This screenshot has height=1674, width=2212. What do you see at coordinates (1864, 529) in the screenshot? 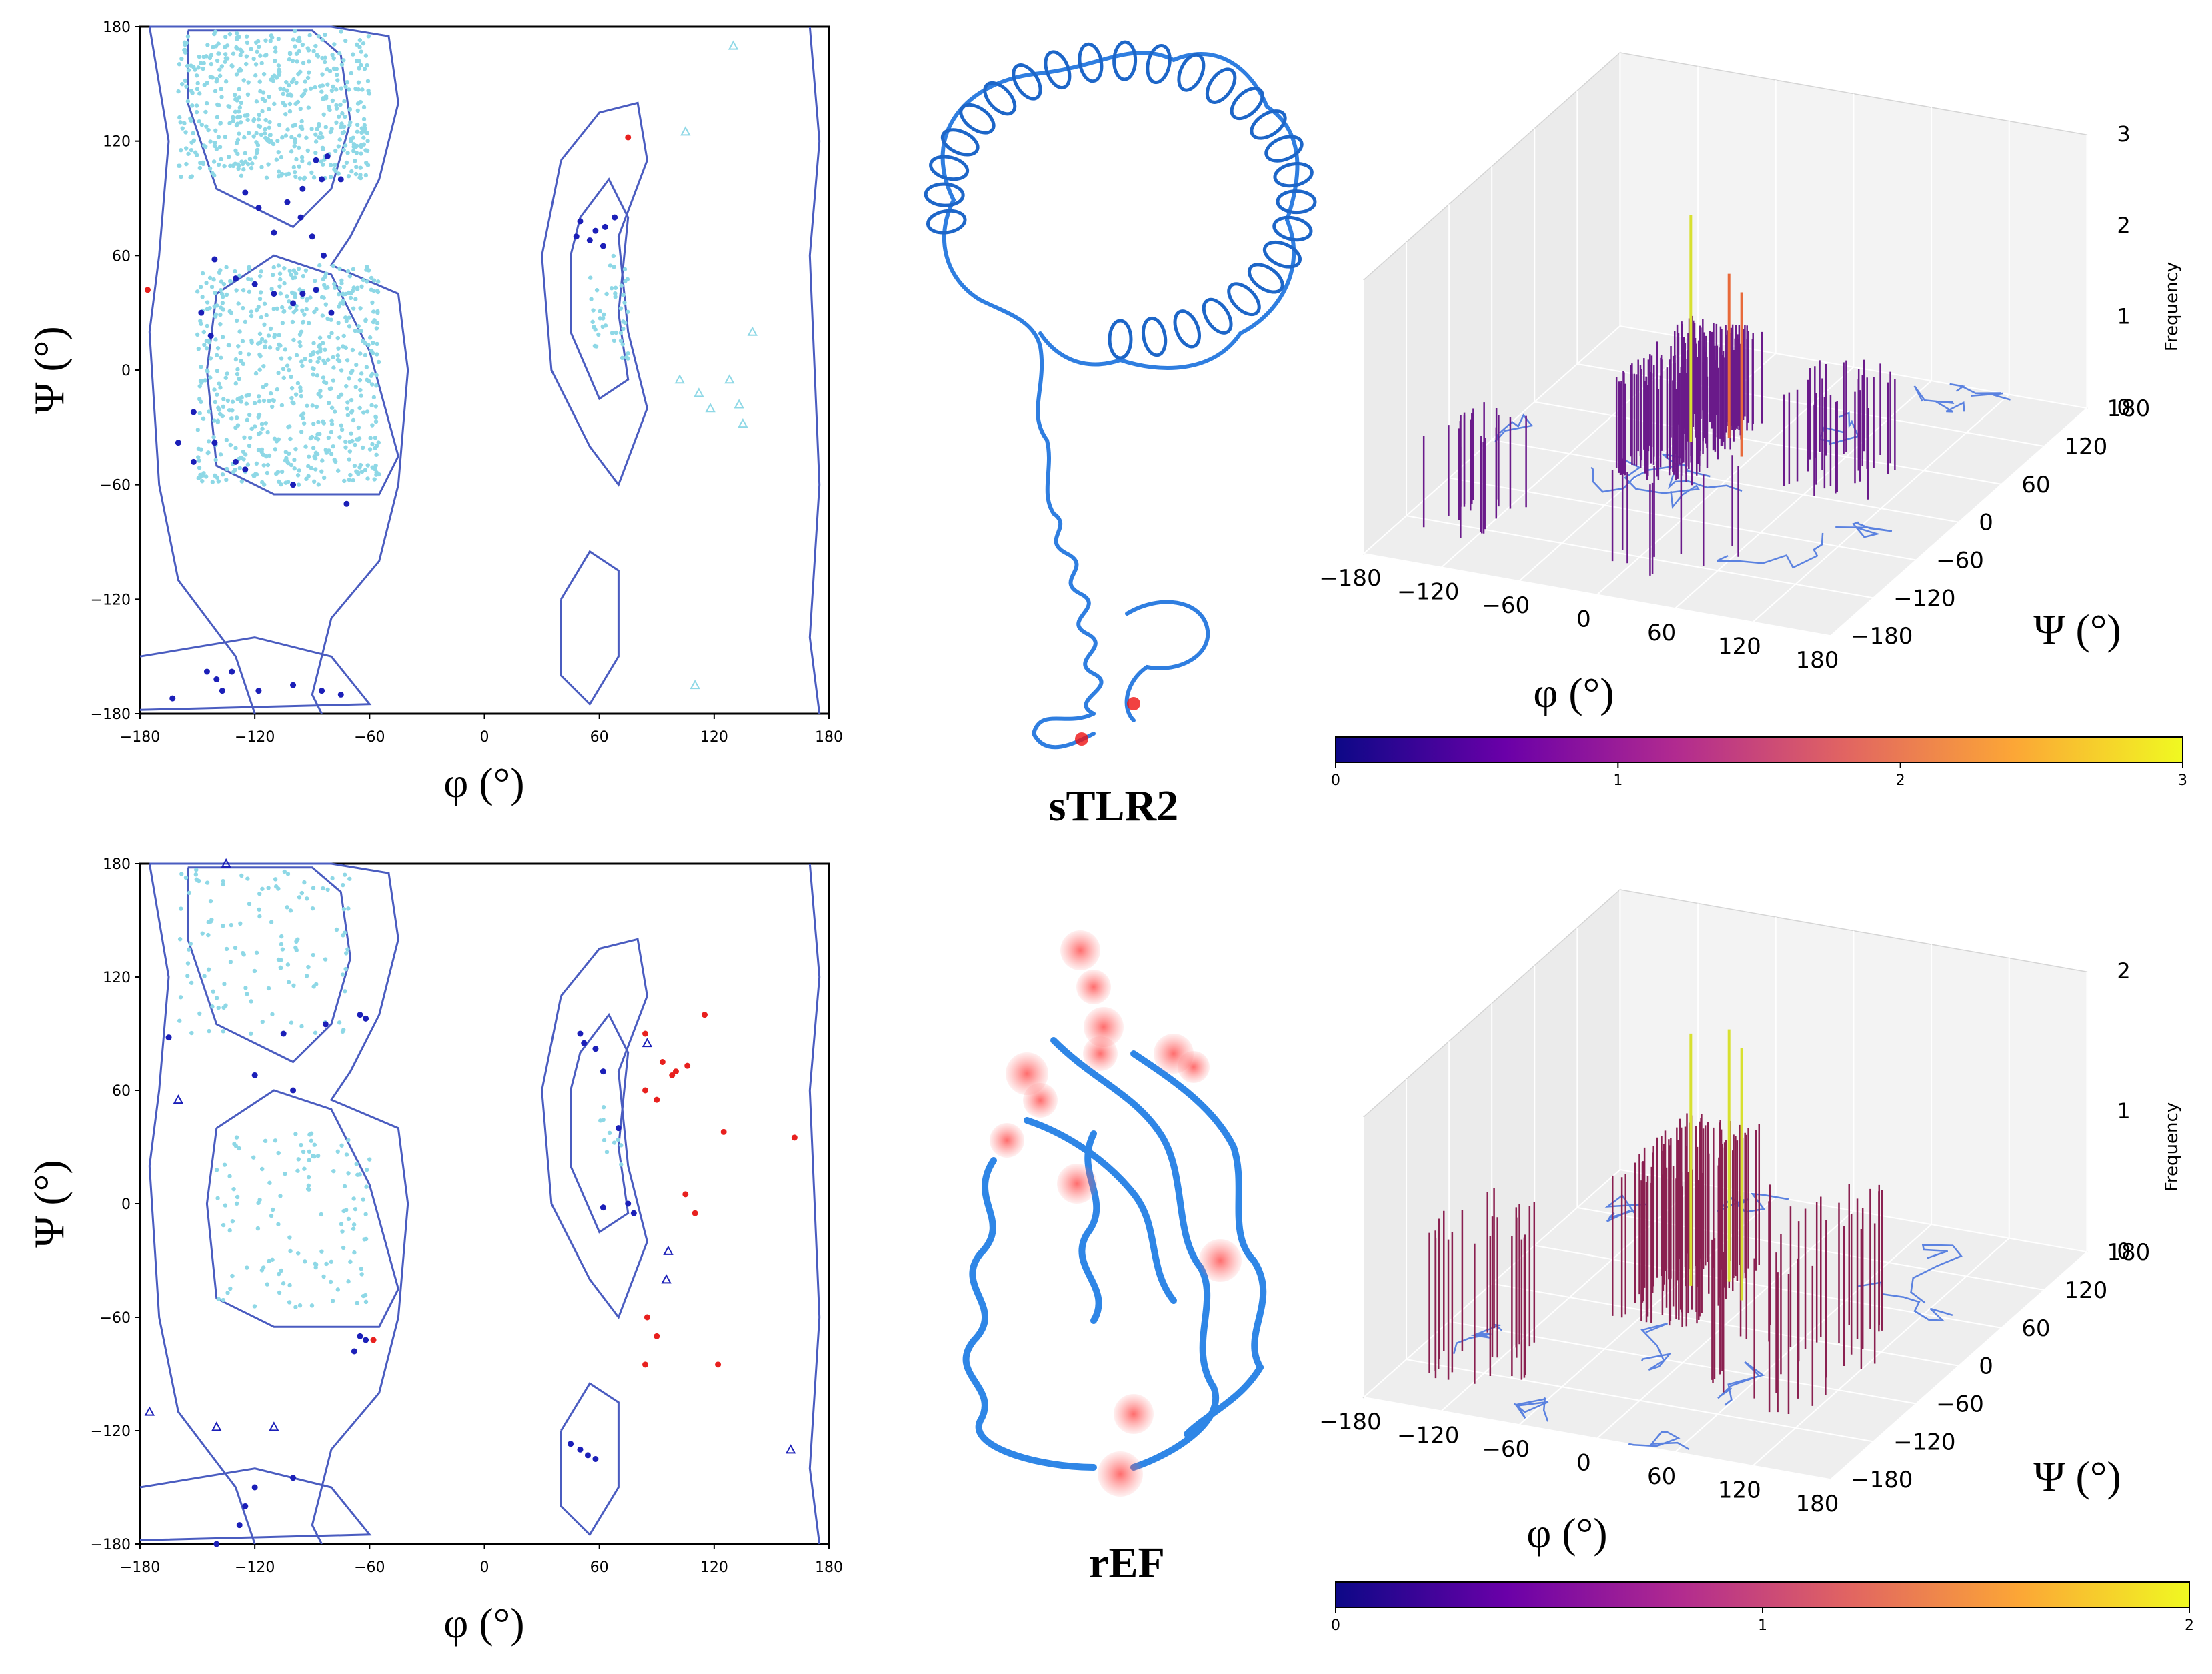
I see `contour-line` at bounding box center [1864, 529].